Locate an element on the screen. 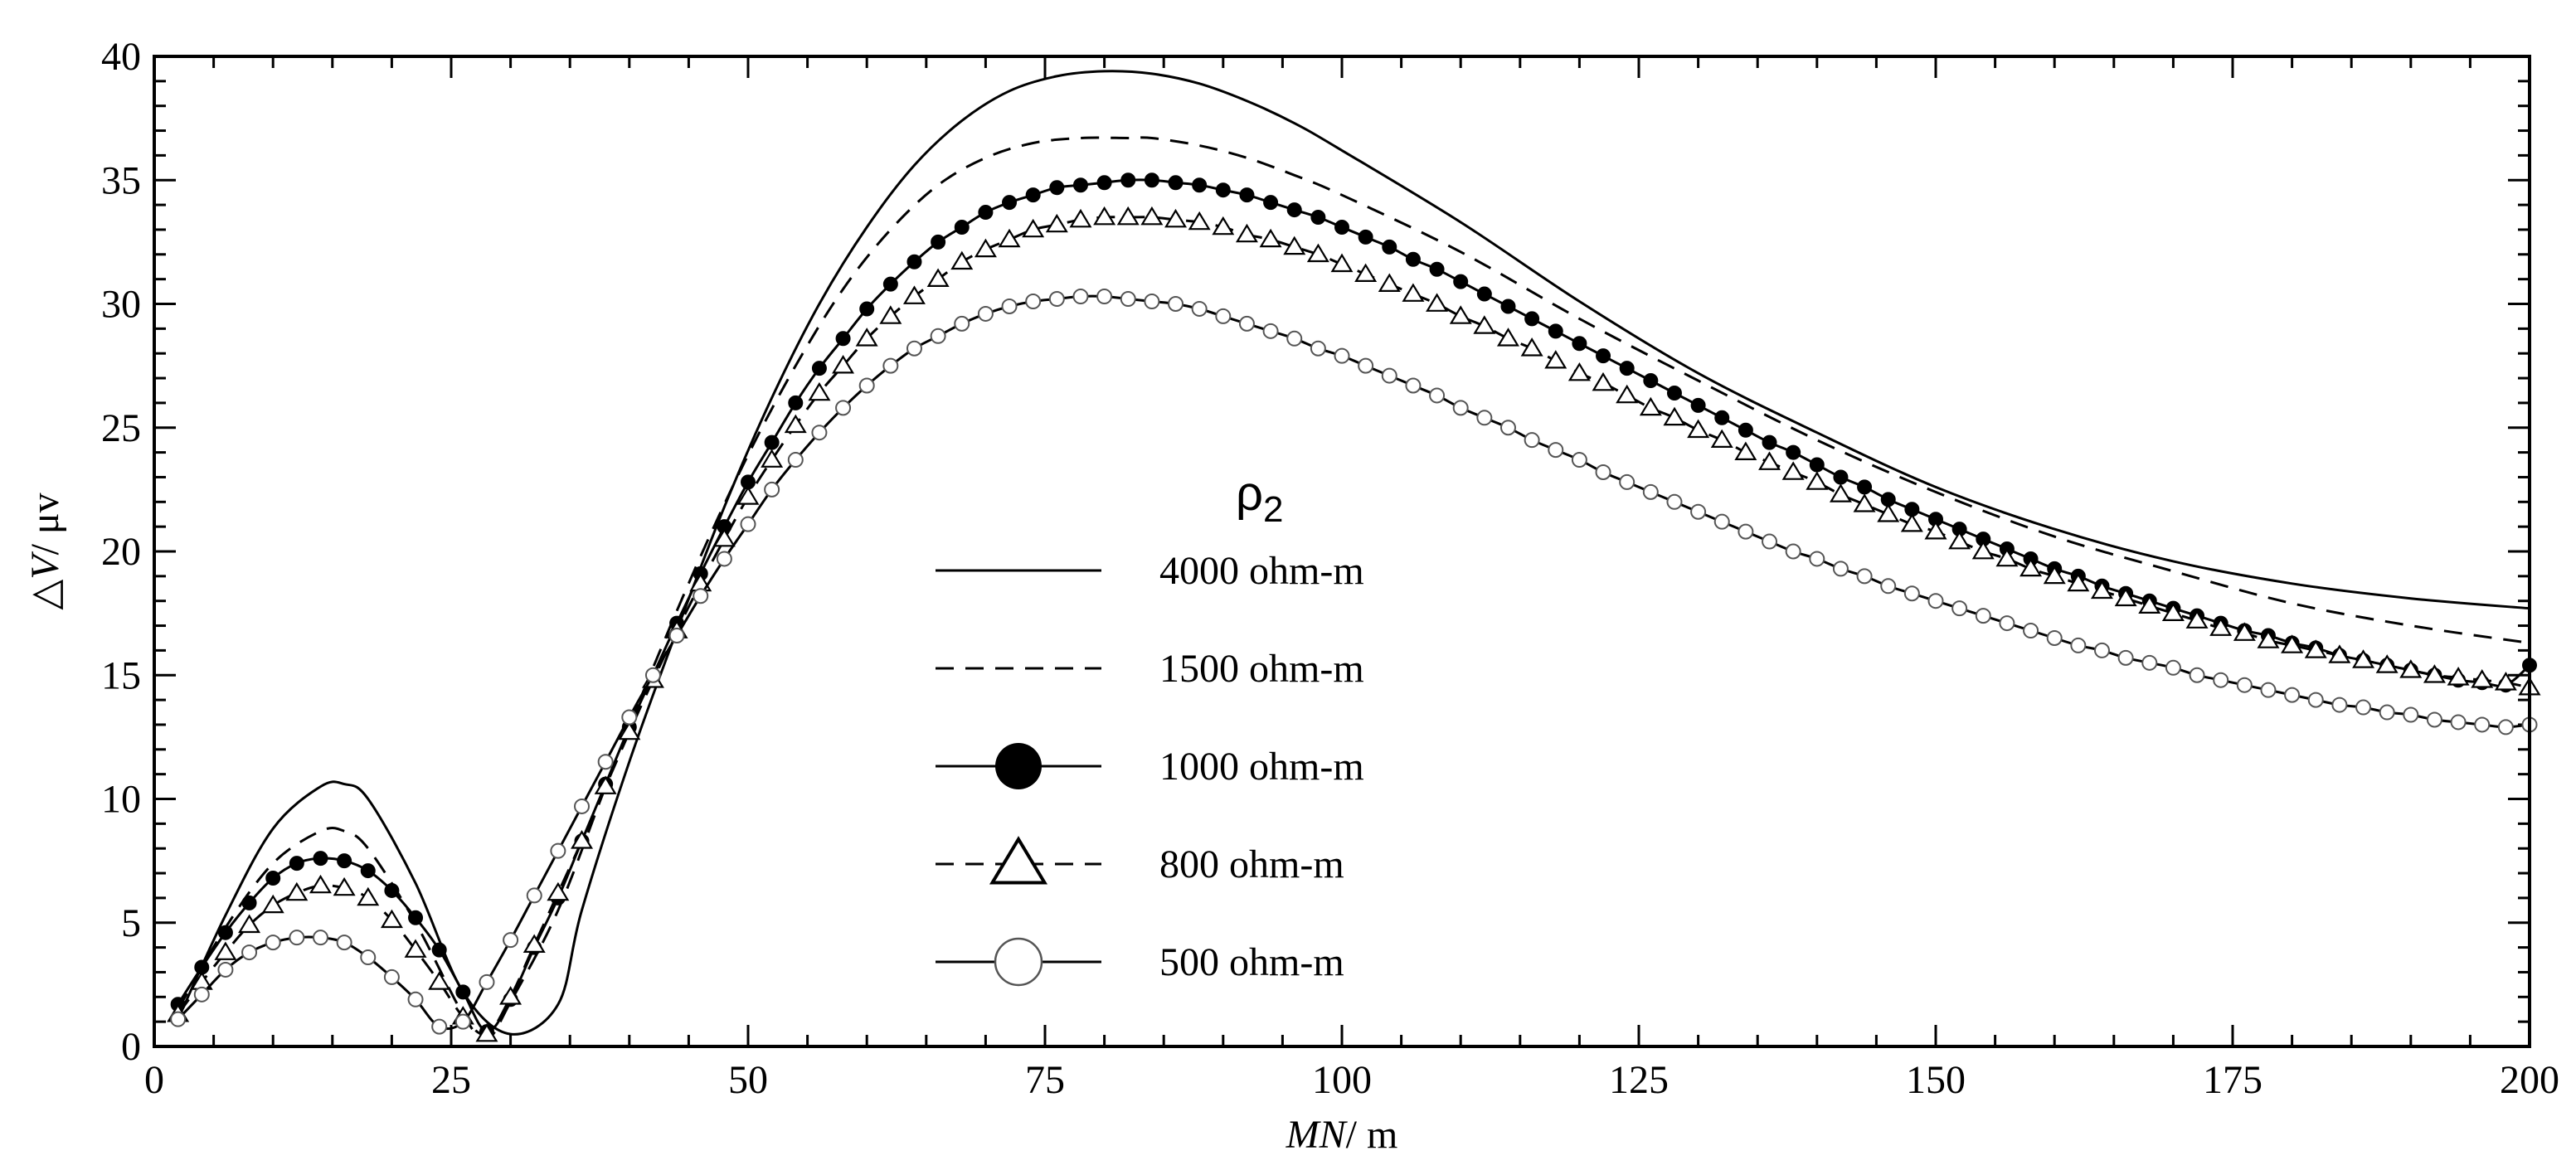 The height and width of the screenshot is (1170, 2576). x-axis-title-unit: / m is located at coordinates (1372, 1135).